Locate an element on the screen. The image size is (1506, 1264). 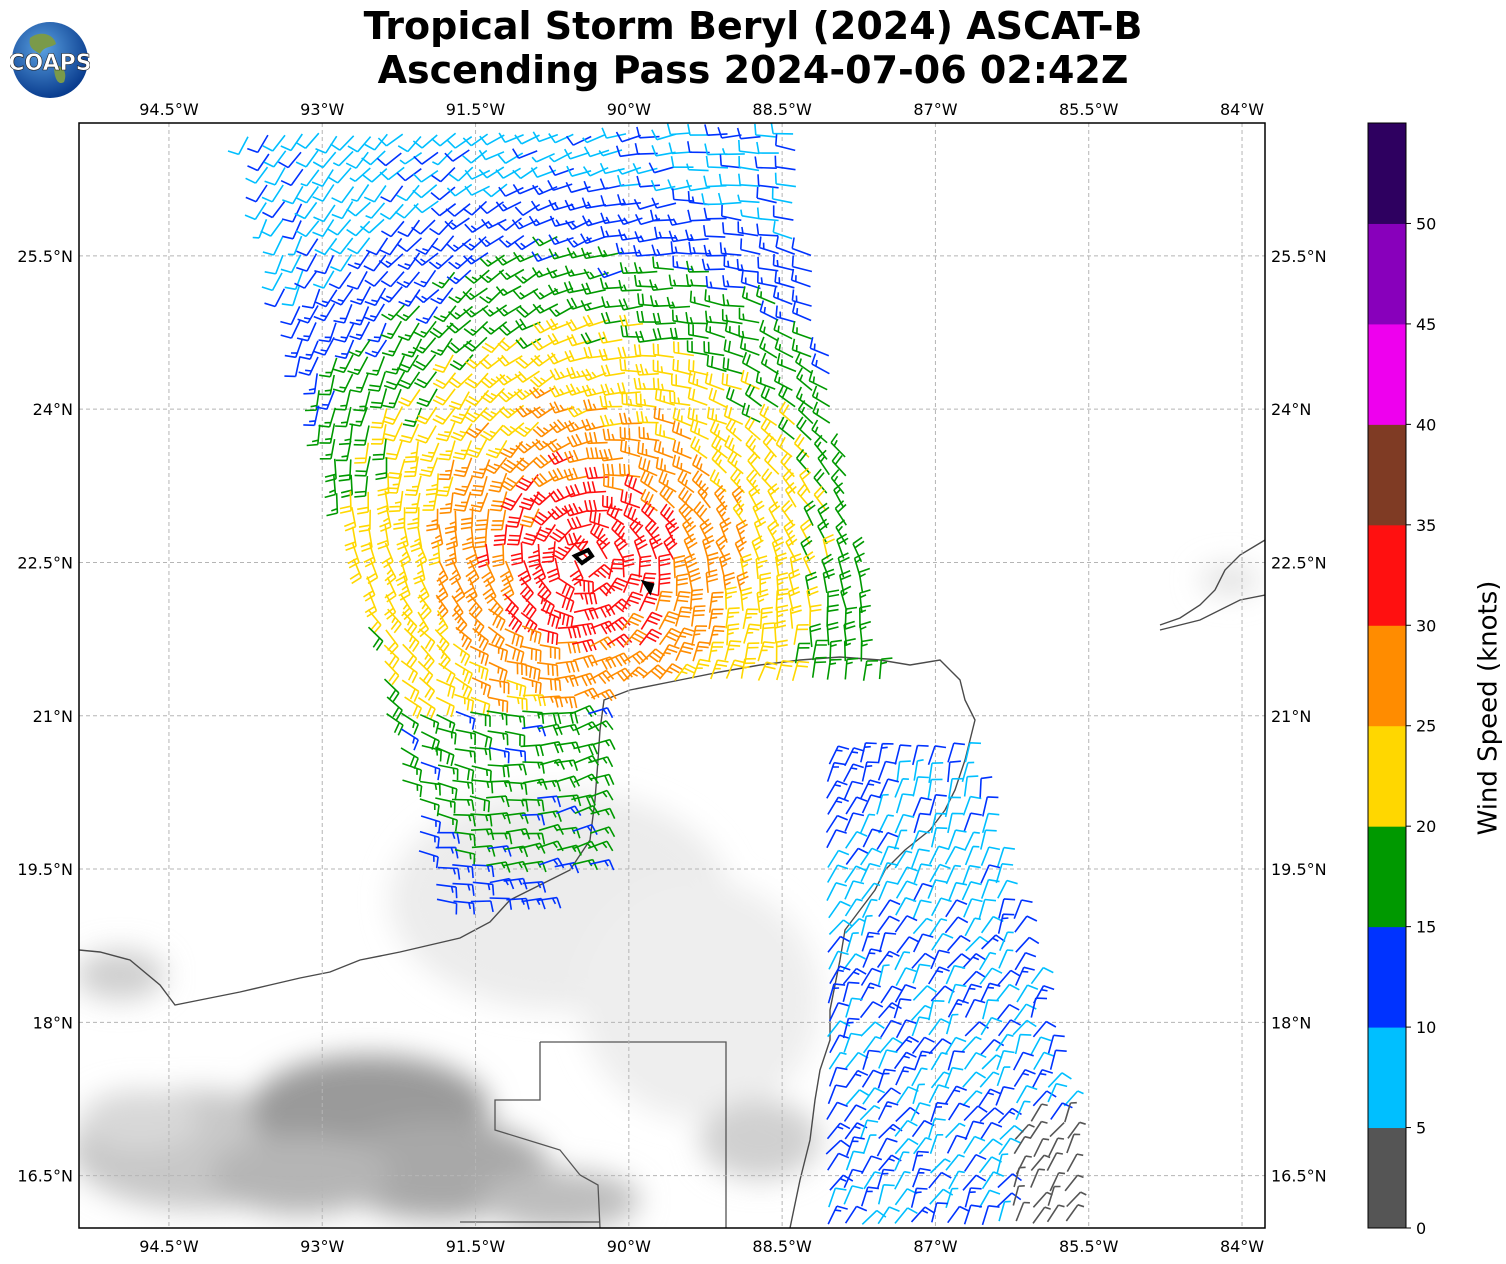
right-lat-tick-label: 22.5°N is located at coordinates (1299, 562).